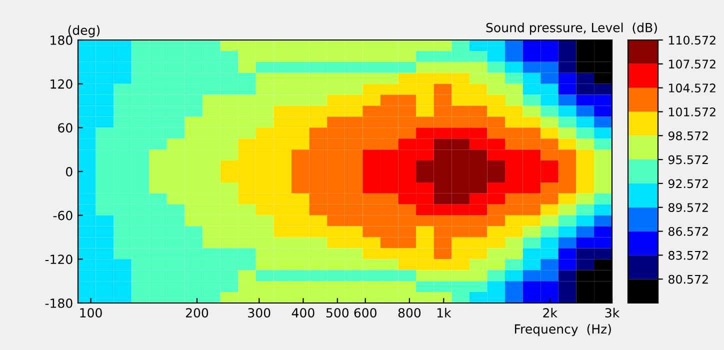 This screenshot has width=724, height=350. Describe the element at coordinates (62, 215) in the screenshot. I see `y-tick-label: -60` at that location.